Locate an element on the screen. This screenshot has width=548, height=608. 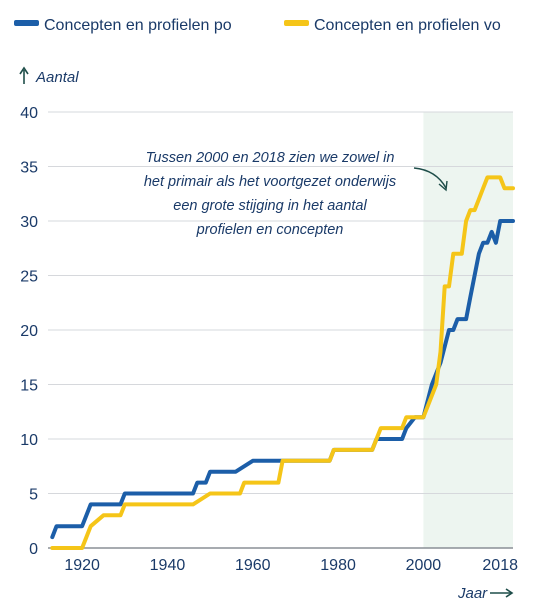
annotation-line-3: een grote stijging in het aantal is located at coordinates (270, 206).